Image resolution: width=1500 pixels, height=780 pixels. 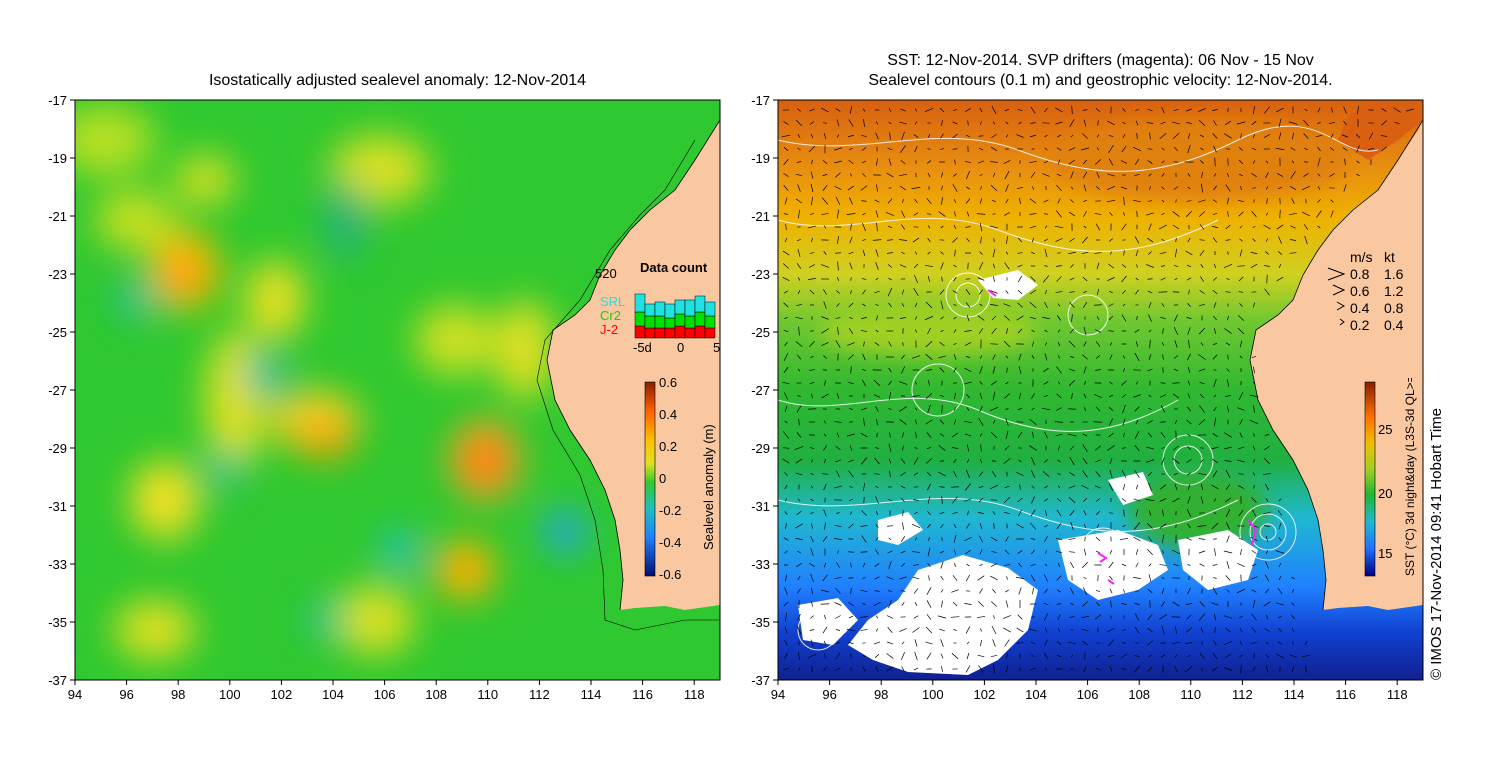 I want to click on velocity-row4-ms: 0.2, so click(x=1360, y=325).